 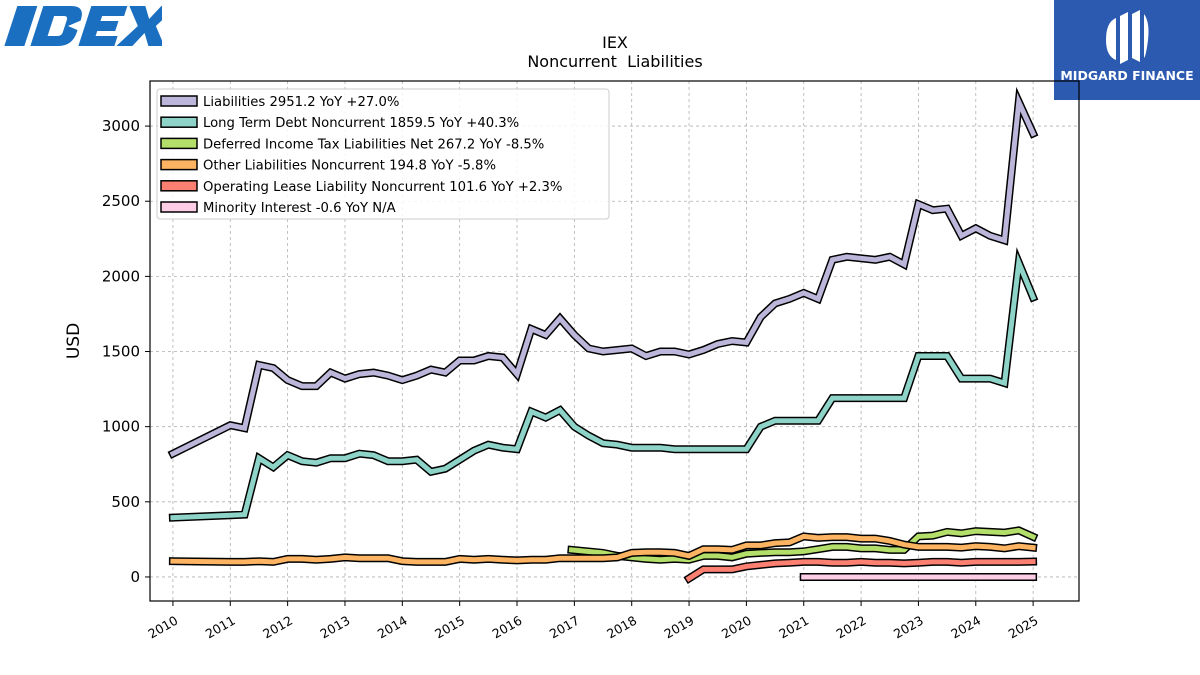 I want to click on y-tick-label: 0, so click(x=135, y=577).